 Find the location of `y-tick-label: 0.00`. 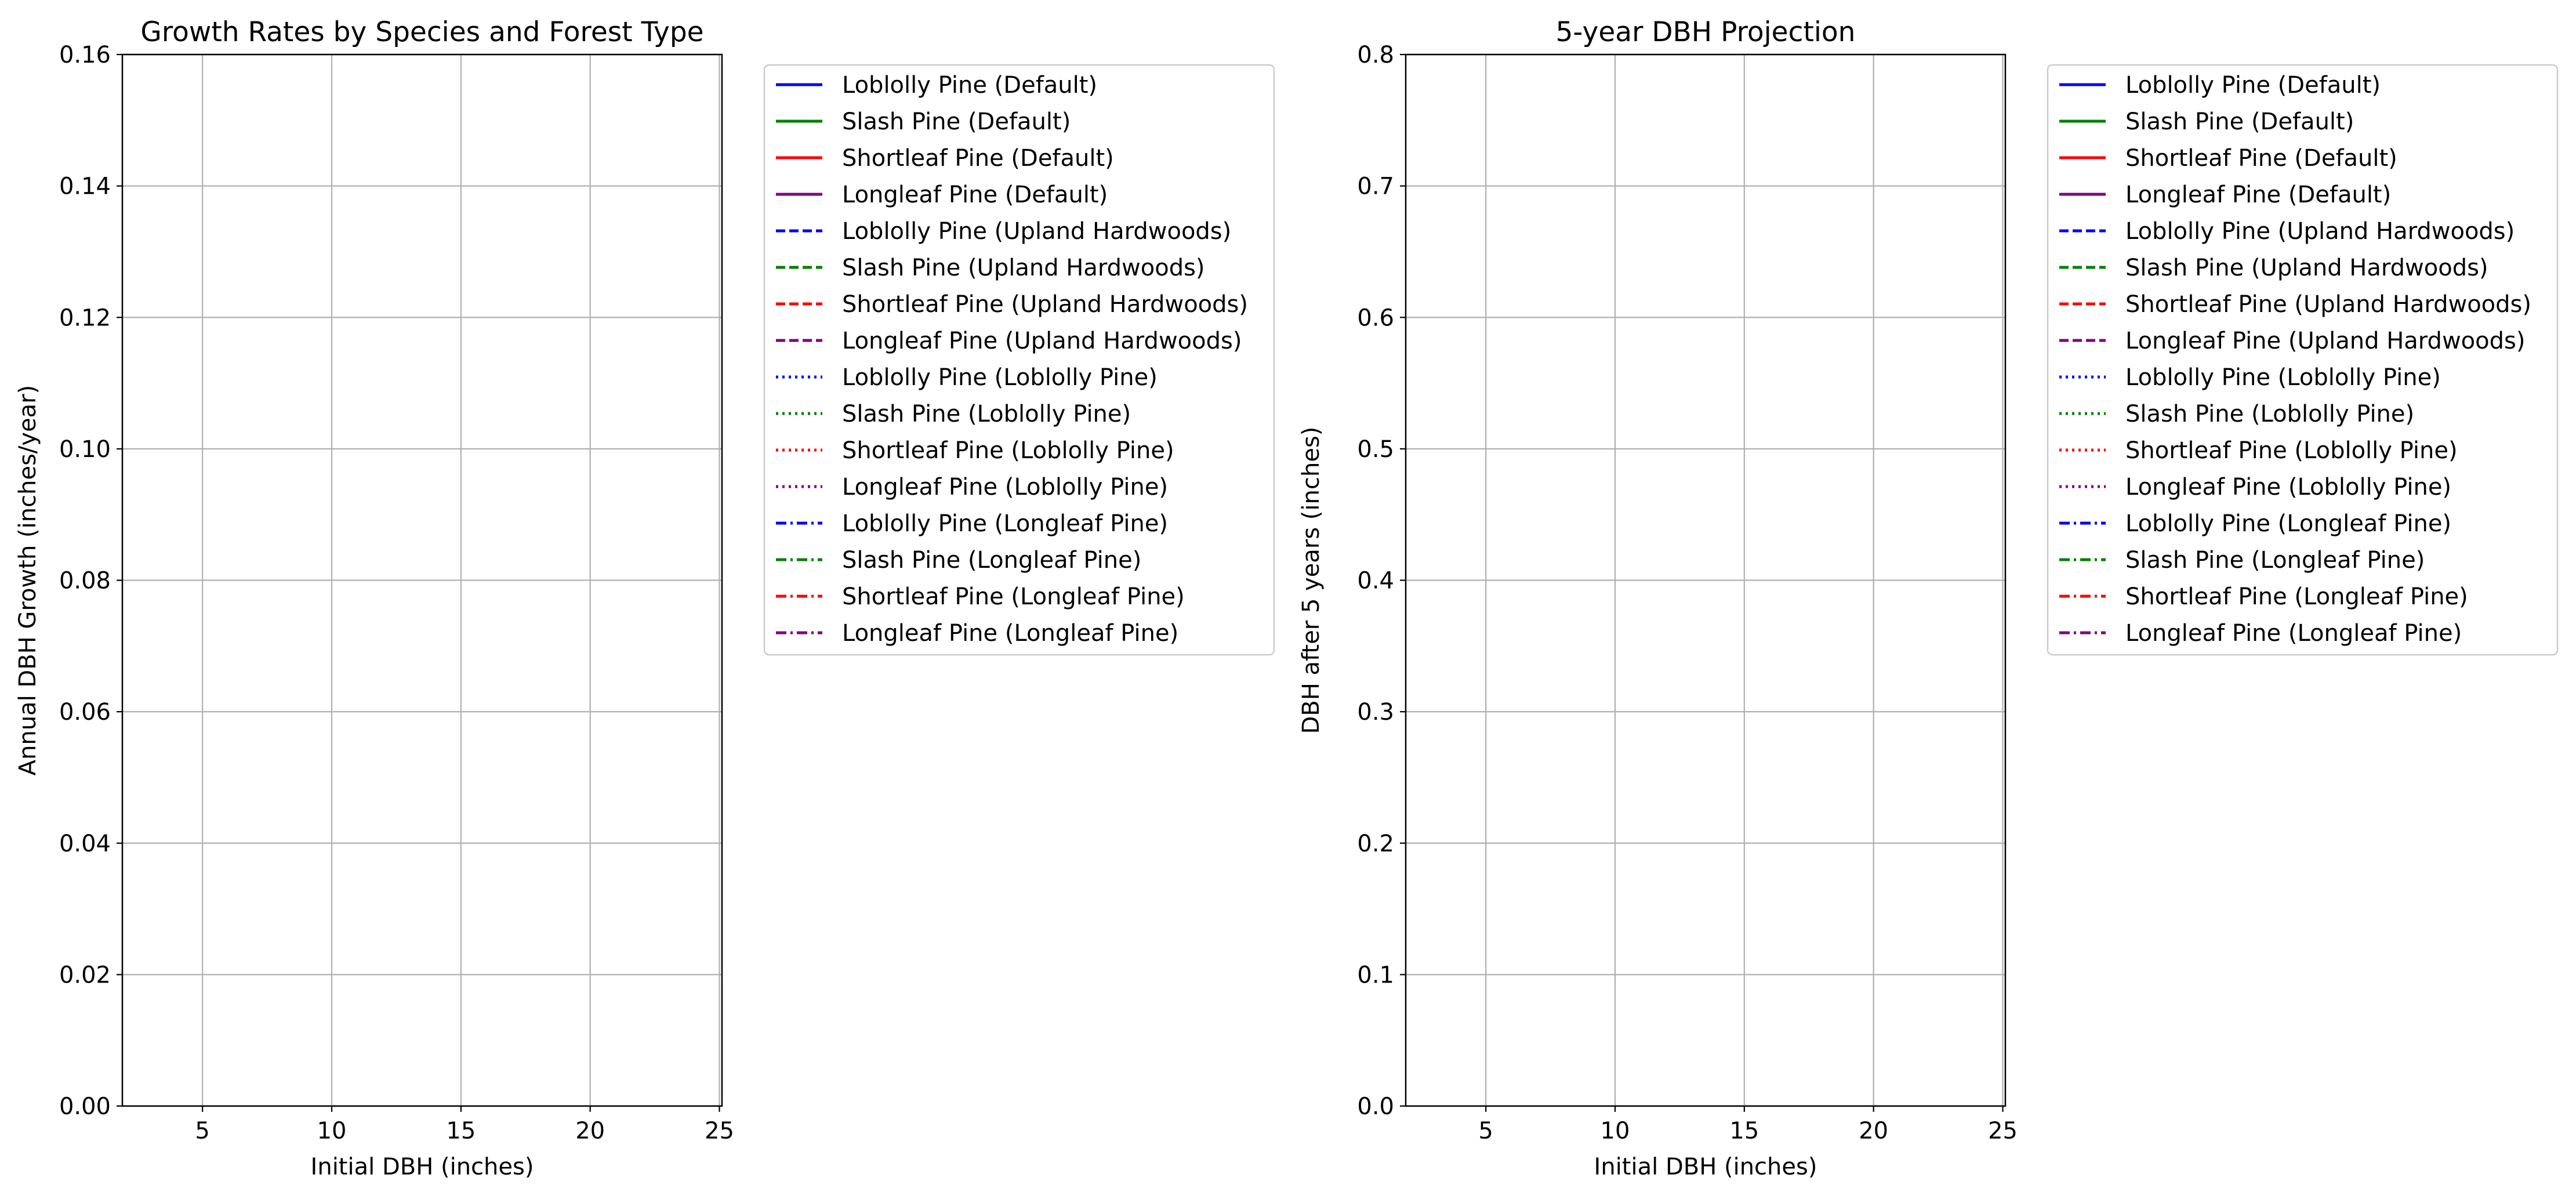

y-tick-label: 0.00 is located at coordinates (85, 1106).